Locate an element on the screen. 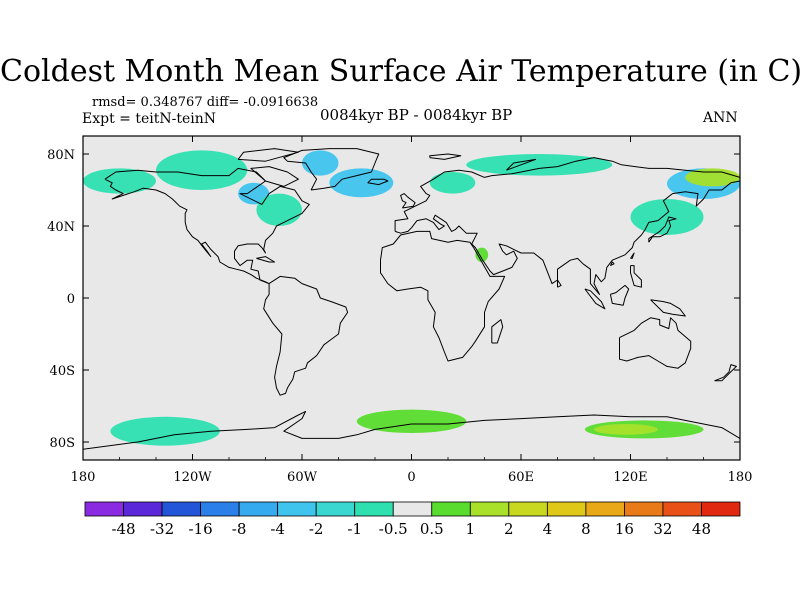 This screenshot has height=600, width=800. rmsd-diff-label: rmsd= 0.348767 diff= -0.0916638 is located at coordinates (205, 102).